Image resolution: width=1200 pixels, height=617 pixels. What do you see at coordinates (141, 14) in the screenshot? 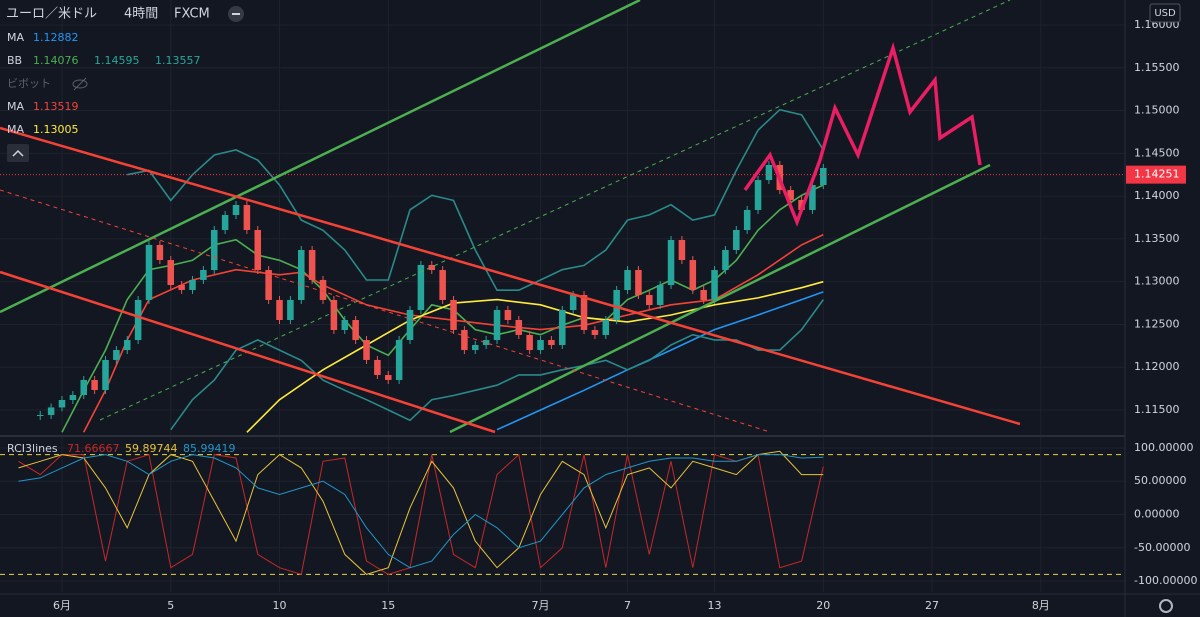
I see `interval: 4時間` at bounding box center [141, 14].